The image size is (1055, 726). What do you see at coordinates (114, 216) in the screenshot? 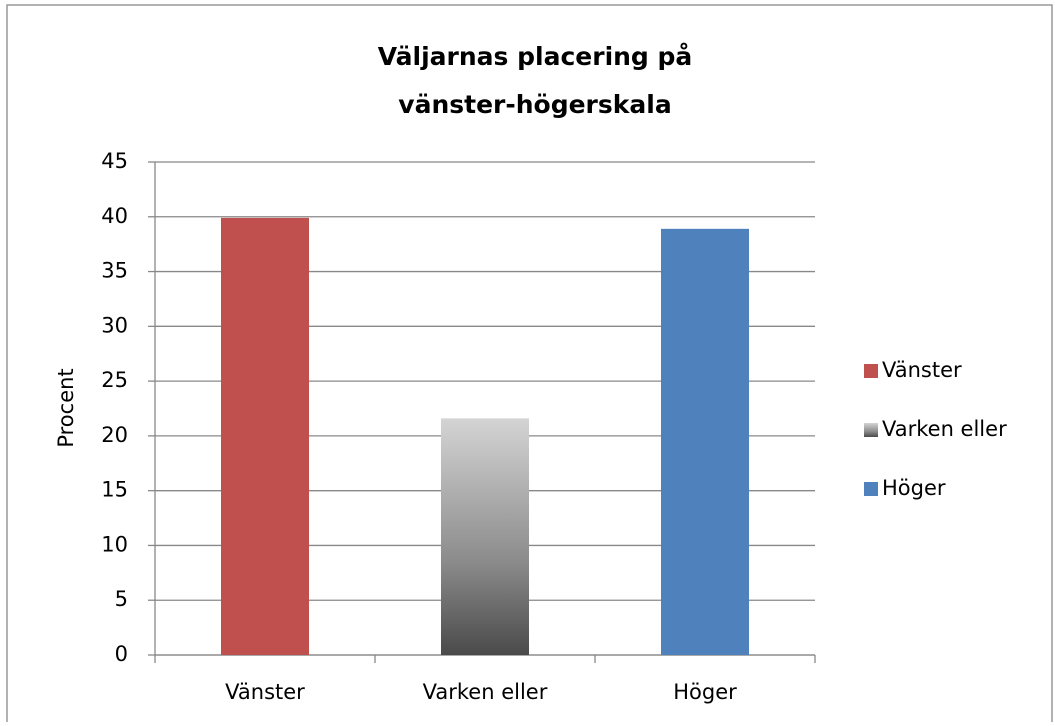
I see `y-tick-label: 40` at bounding box center [114, 216].